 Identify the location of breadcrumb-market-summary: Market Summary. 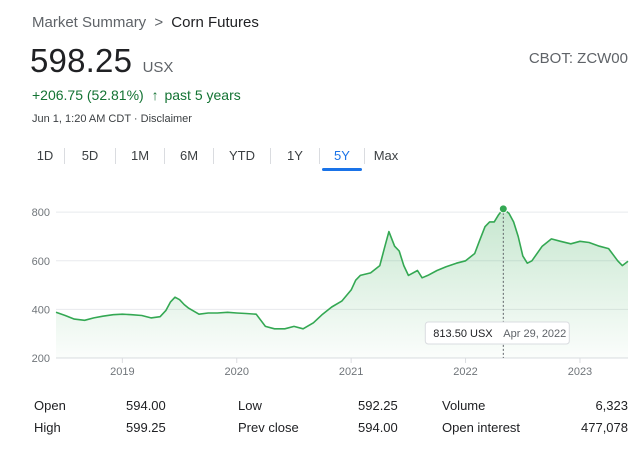
(89, 22).